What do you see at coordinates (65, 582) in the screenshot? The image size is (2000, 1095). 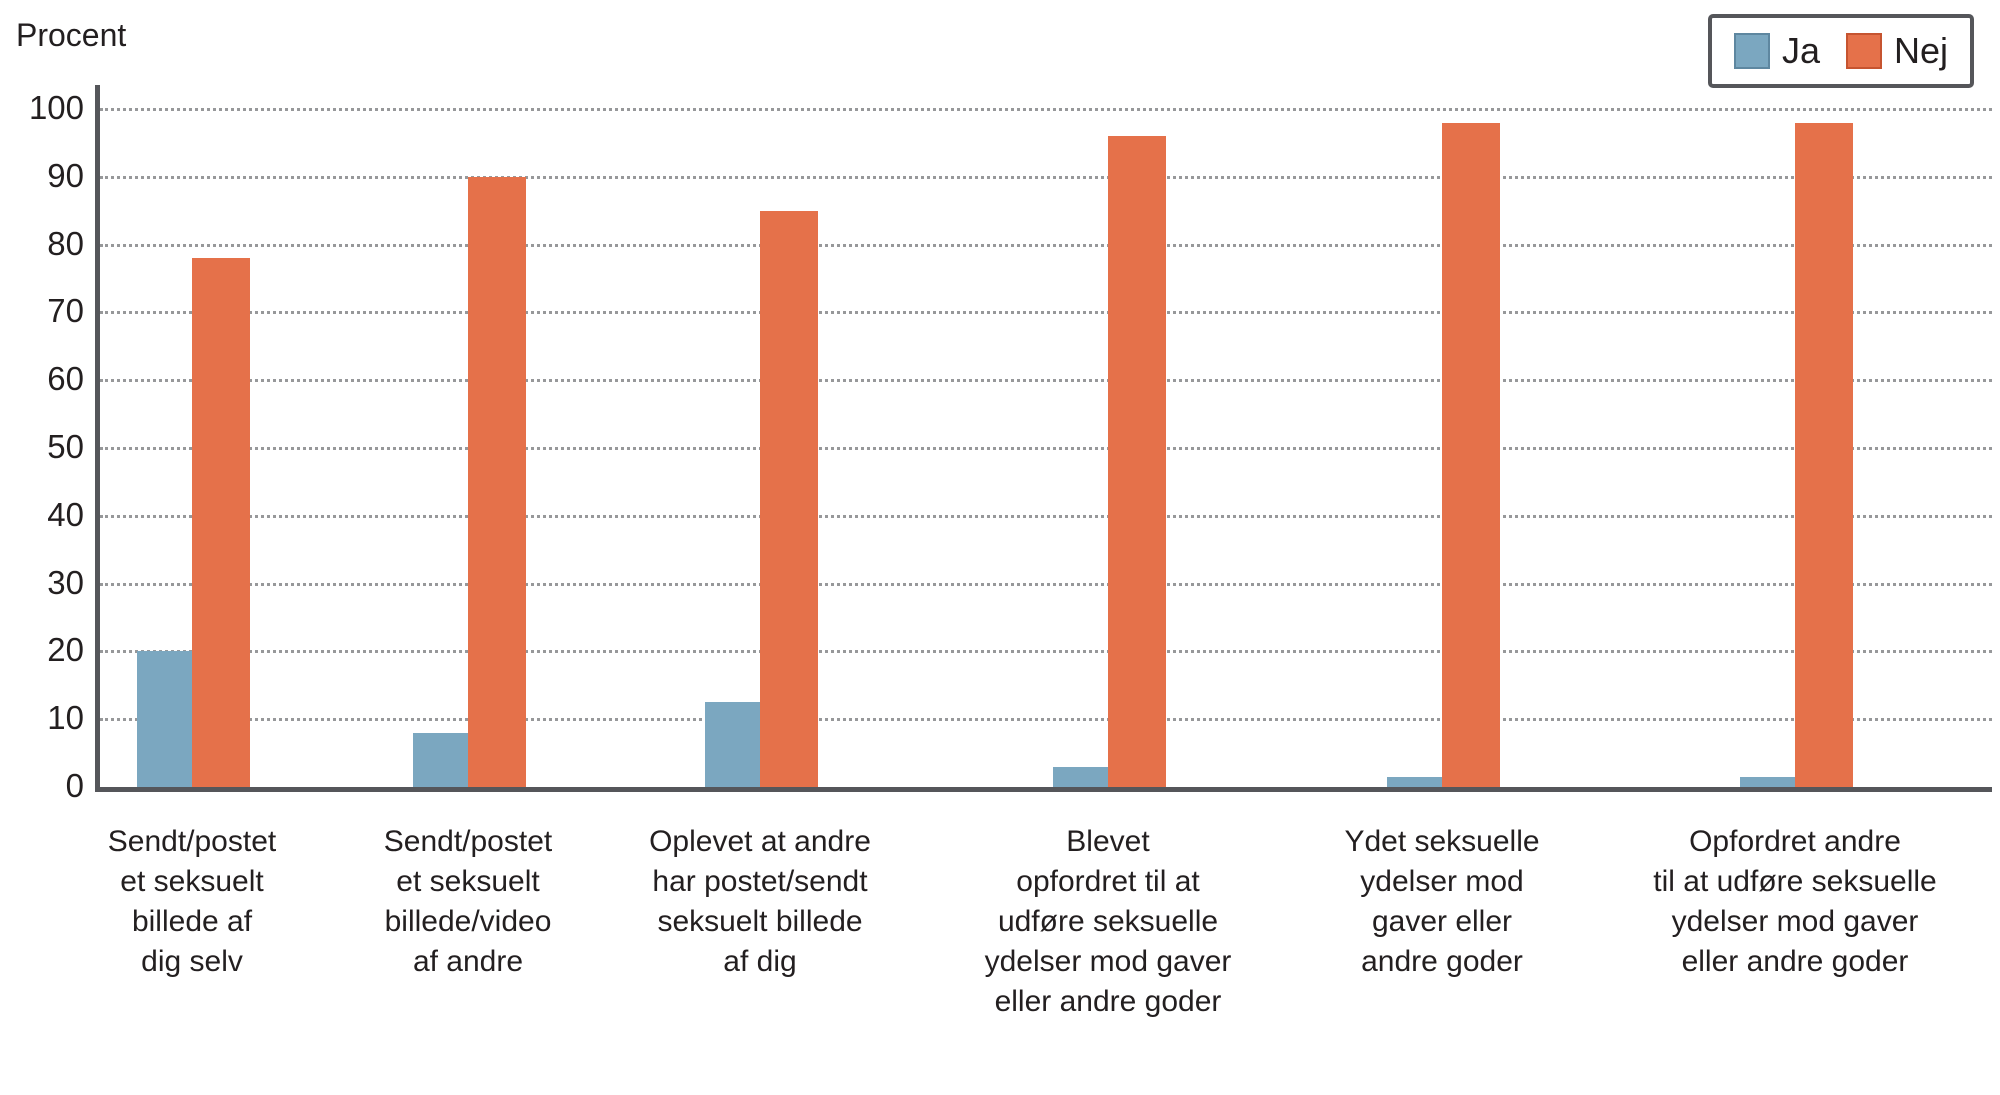 I see `y-tick-label-30: 30` at bounding box center [65, 582].